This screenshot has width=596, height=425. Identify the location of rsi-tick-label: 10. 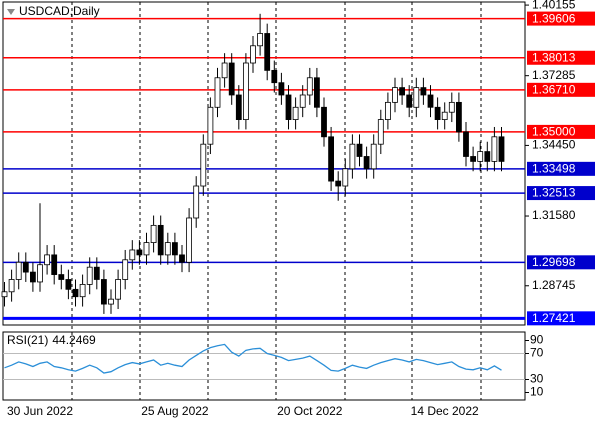
(537, 392).